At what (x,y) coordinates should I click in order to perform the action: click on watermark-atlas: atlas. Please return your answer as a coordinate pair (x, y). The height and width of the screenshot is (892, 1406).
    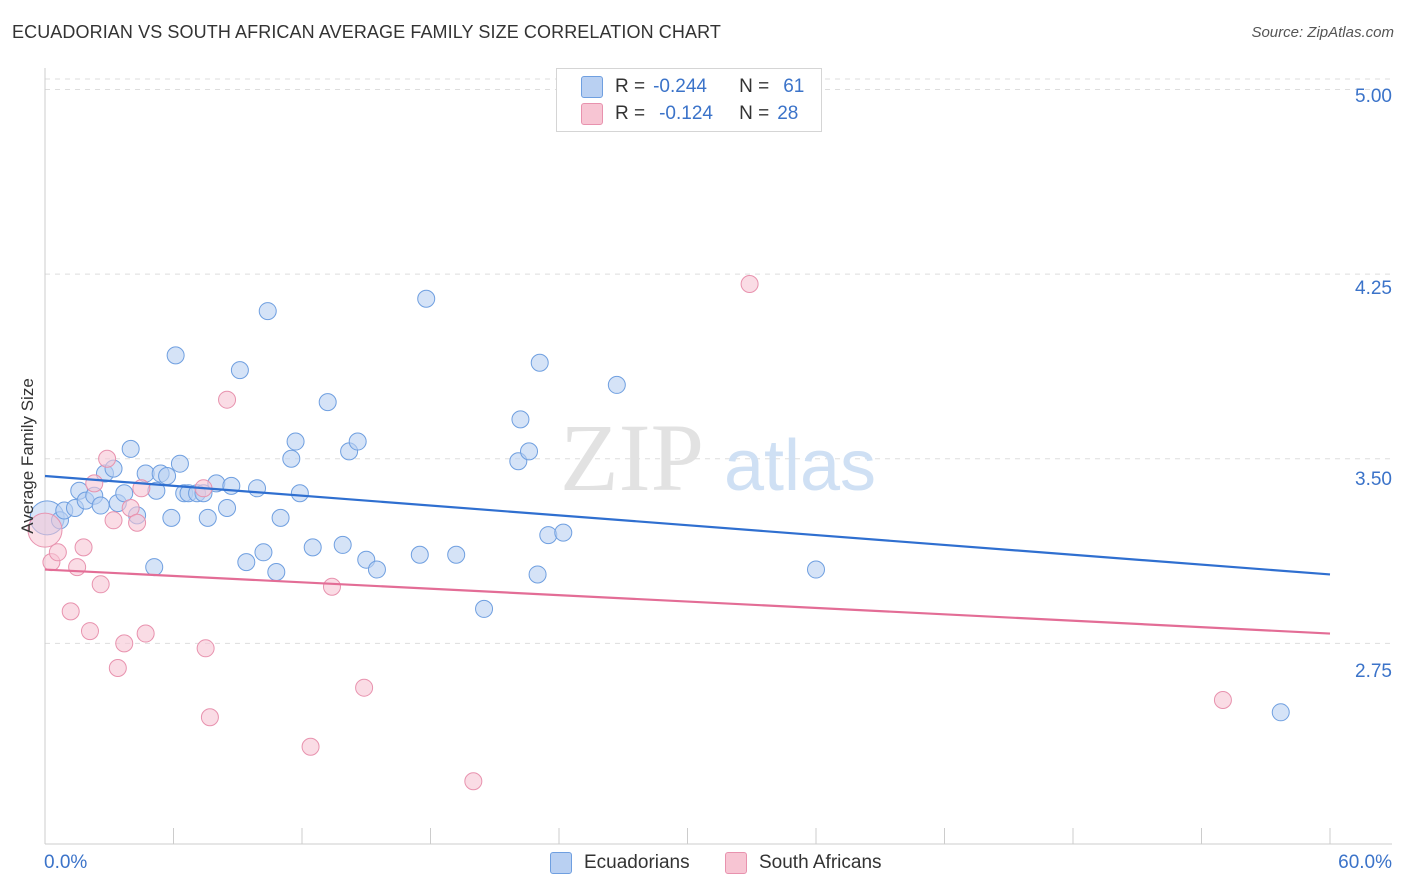
    Looking at the image, I should click on (800, 466).